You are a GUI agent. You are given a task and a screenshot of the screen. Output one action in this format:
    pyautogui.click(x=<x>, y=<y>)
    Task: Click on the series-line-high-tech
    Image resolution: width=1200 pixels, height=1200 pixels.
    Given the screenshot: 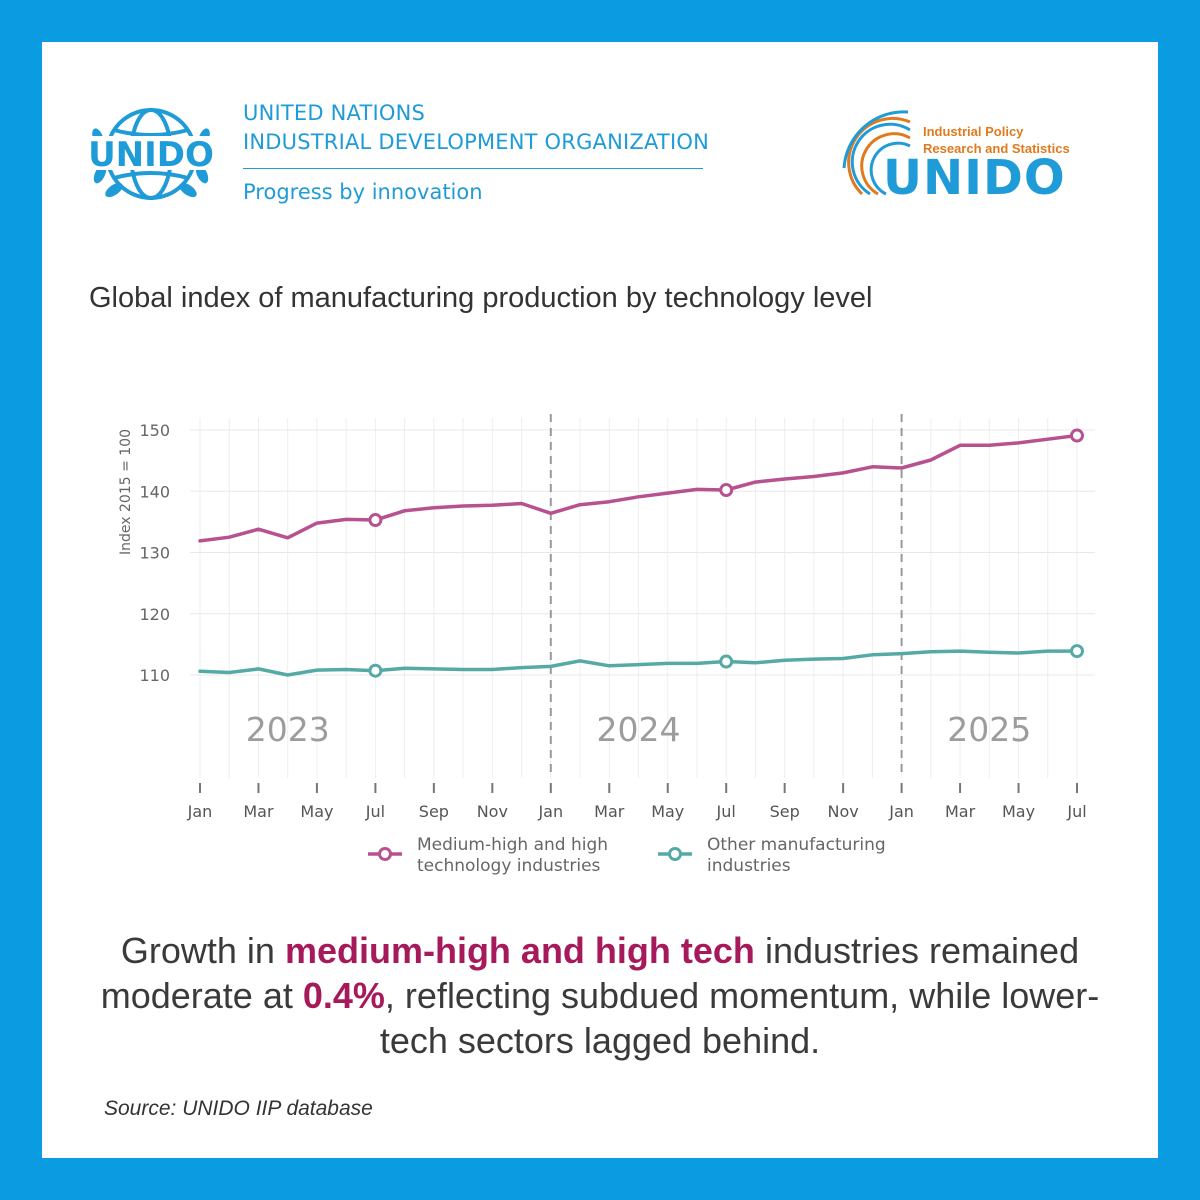 What is the action you would take?
    pyautogui.click(x=638, y=488)
    